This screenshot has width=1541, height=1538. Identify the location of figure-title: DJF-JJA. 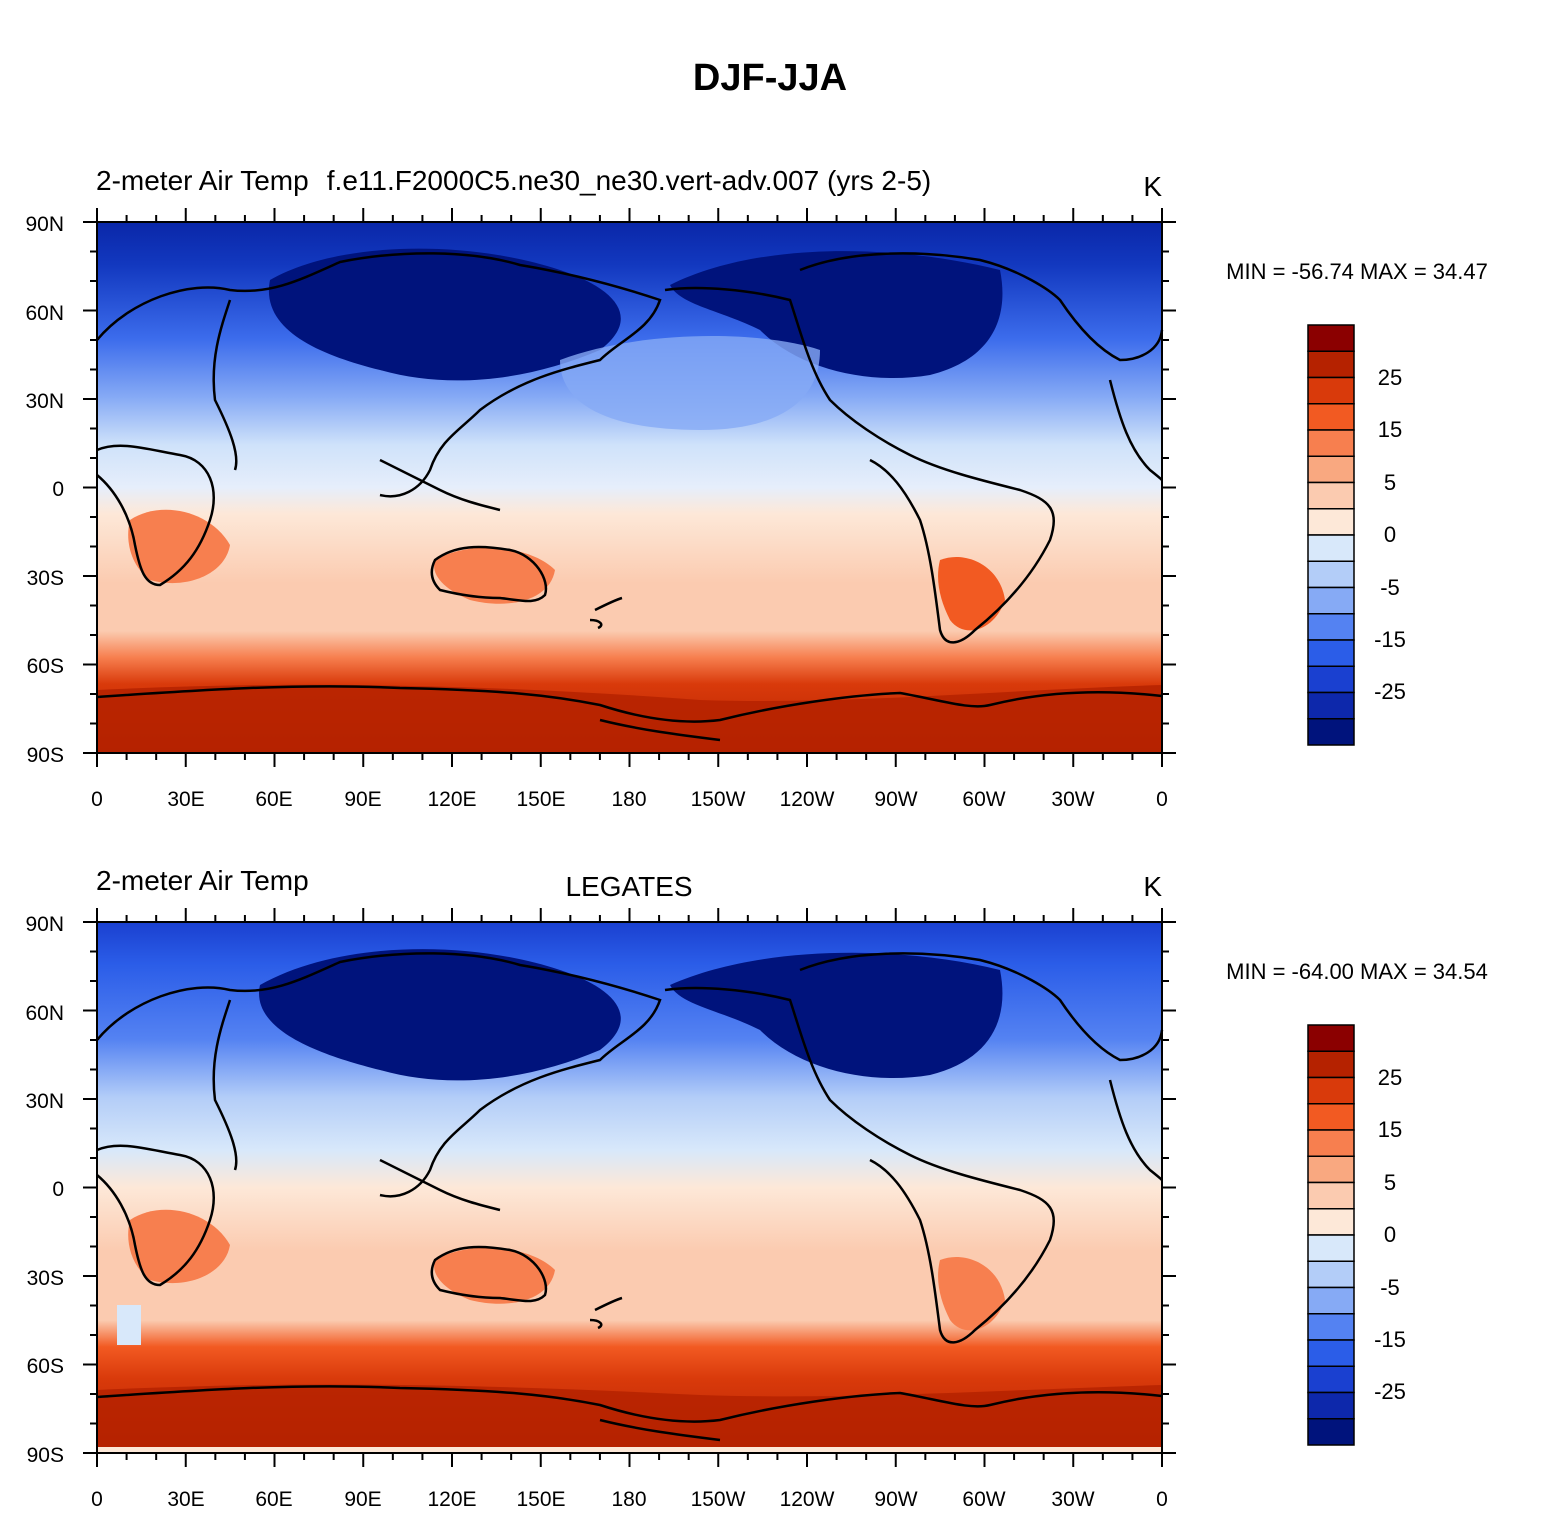
(770, 78).